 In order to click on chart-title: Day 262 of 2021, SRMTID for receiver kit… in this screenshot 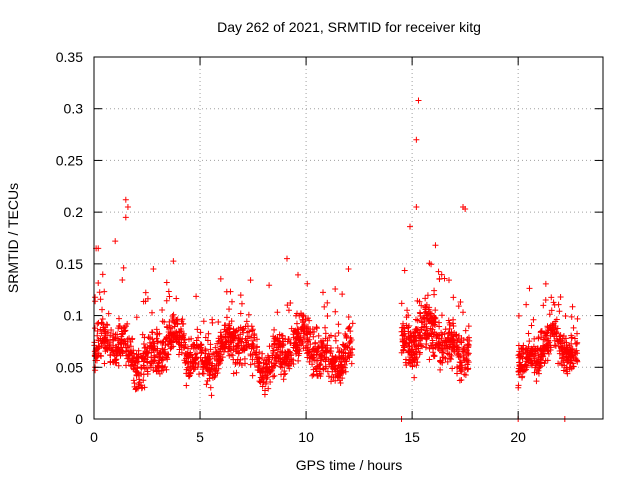, I will do `click(349, 27)`.